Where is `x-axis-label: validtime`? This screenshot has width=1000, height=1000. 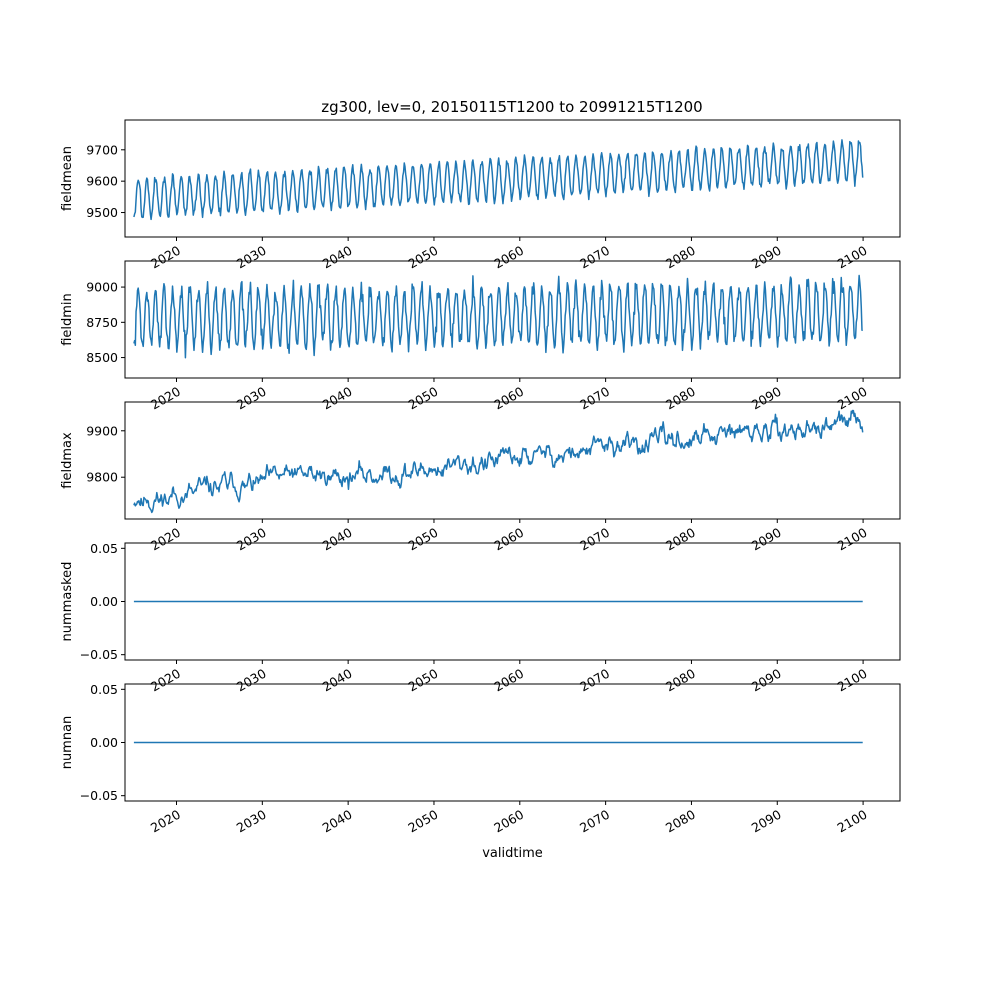
x-axis-label: validtime is located at coordinates (512, 853).